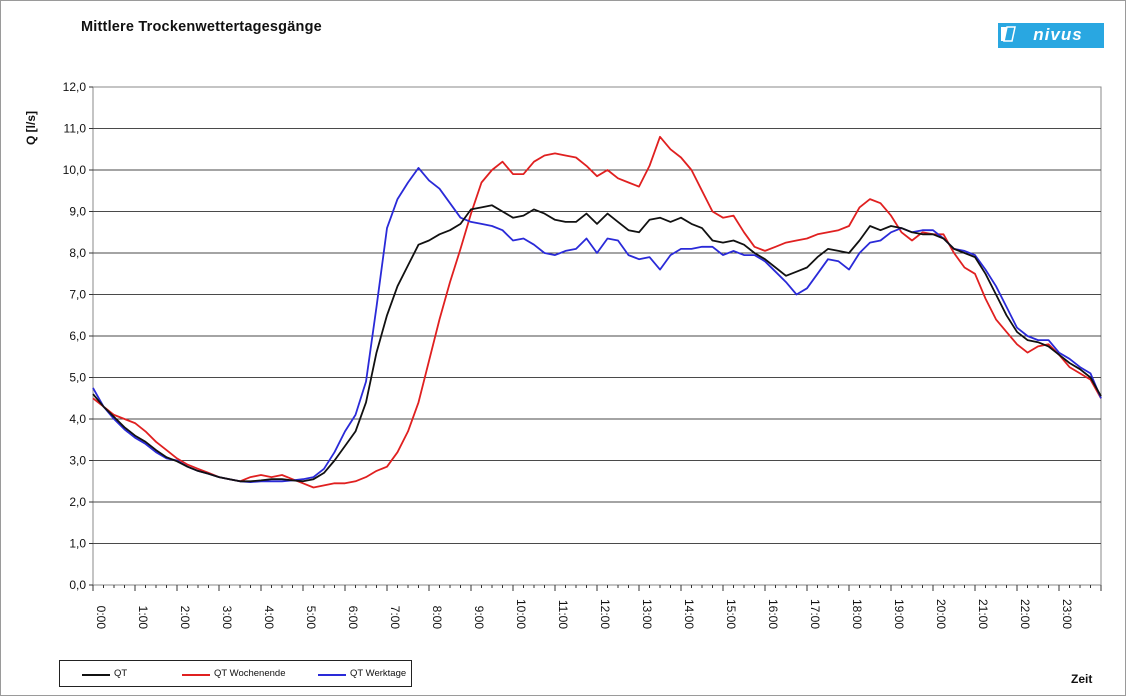 Image resolution: width=1126 pixels, height=696 pixels. What do you see at coordinates (437, 618) in the screenshot?
I see `x-tick-label: 8:00` at bounding box center [437, 618].